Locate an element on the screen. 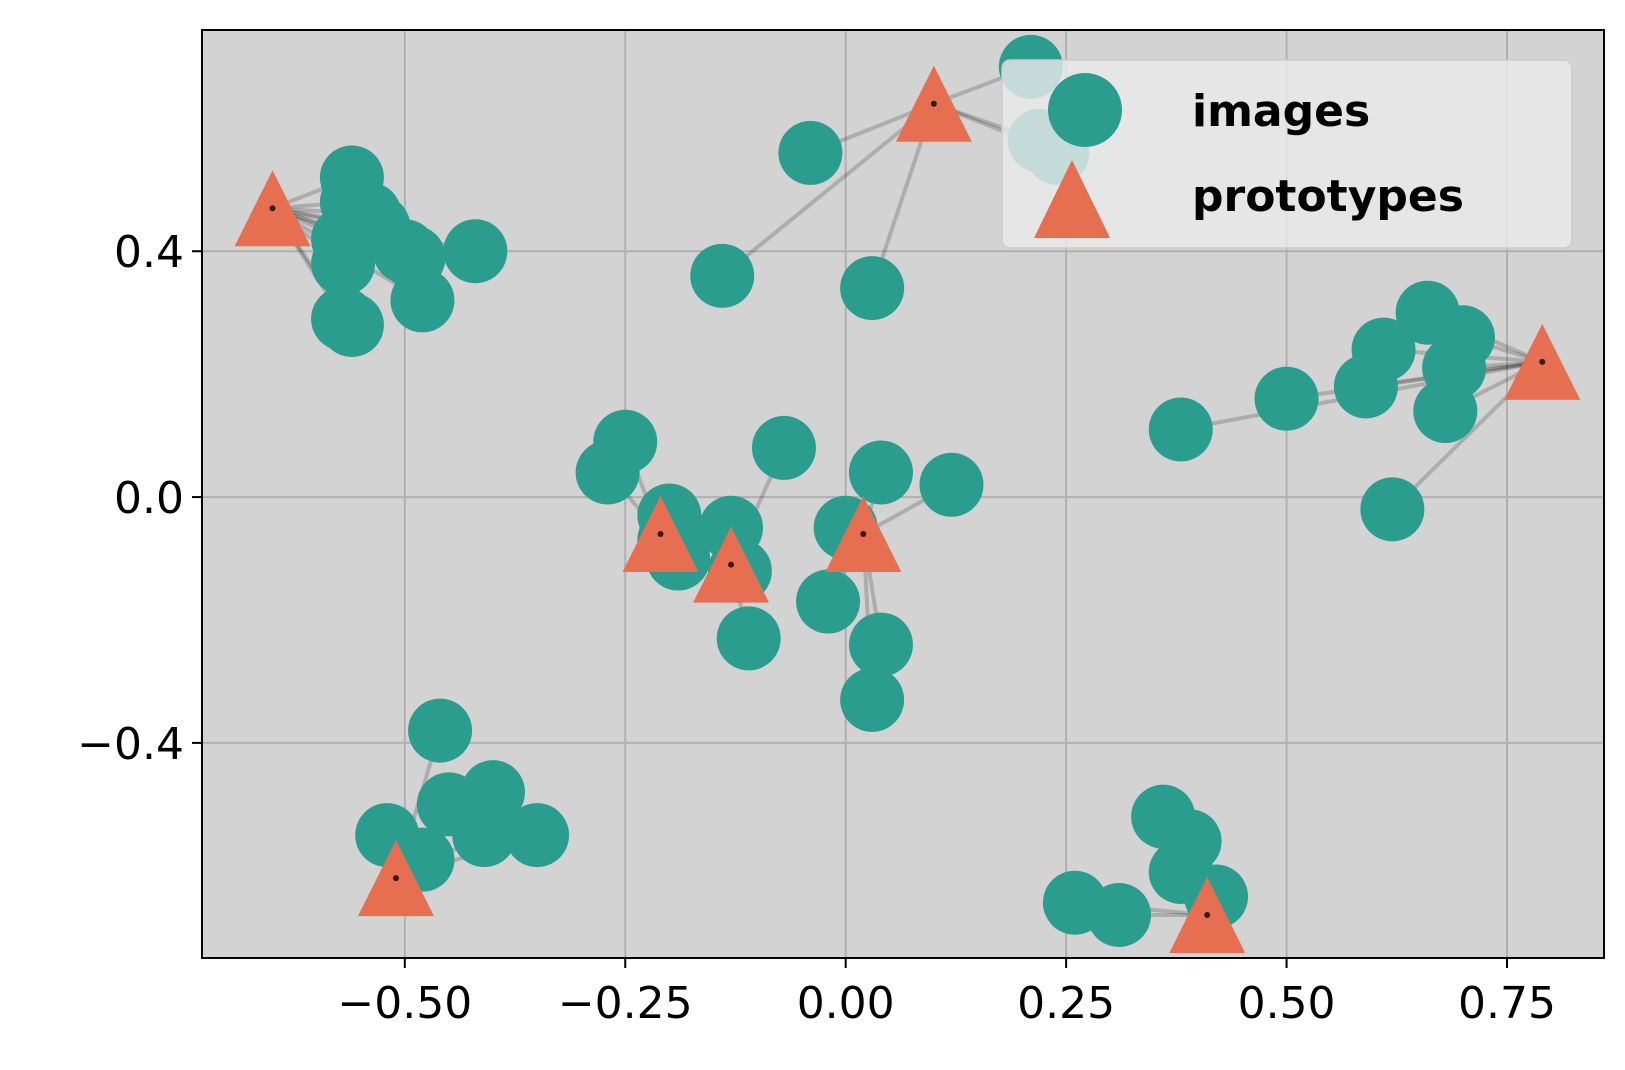  y-tick-label: 0.0 is located at coordinates (149, 498).